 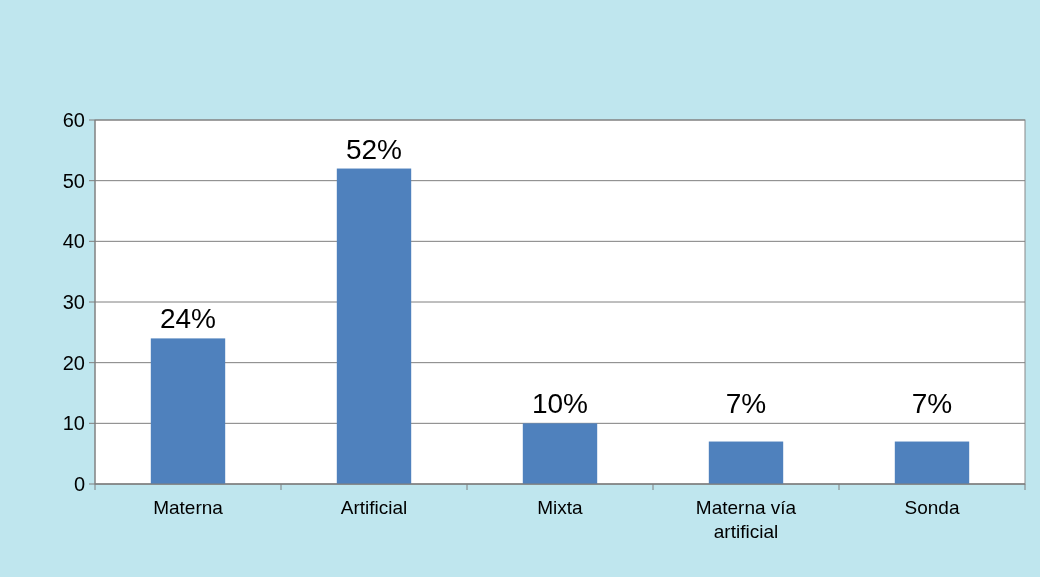 I want to click on y-tick-label: 50, so click(x=73, y=180).